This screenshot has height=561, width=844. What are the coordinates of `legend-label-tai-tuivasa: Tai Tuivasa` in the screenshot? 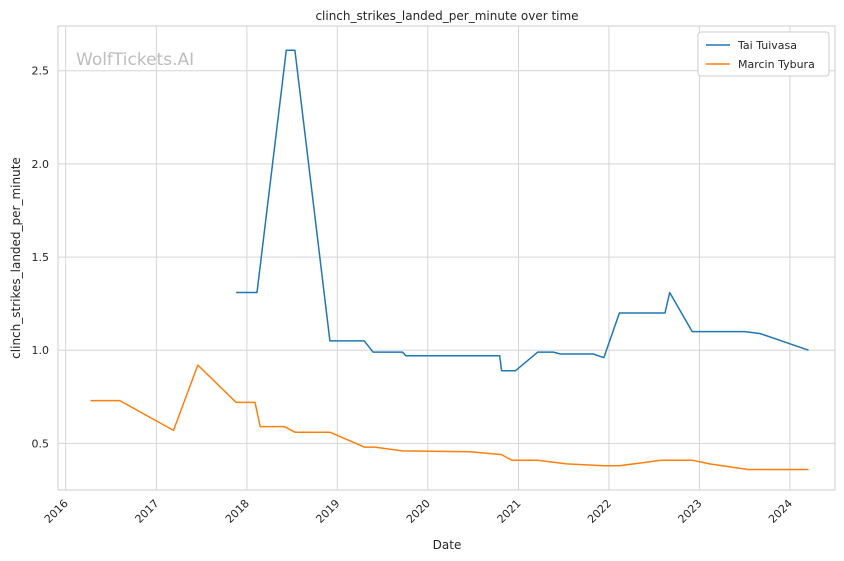 It's located at (767, 45).